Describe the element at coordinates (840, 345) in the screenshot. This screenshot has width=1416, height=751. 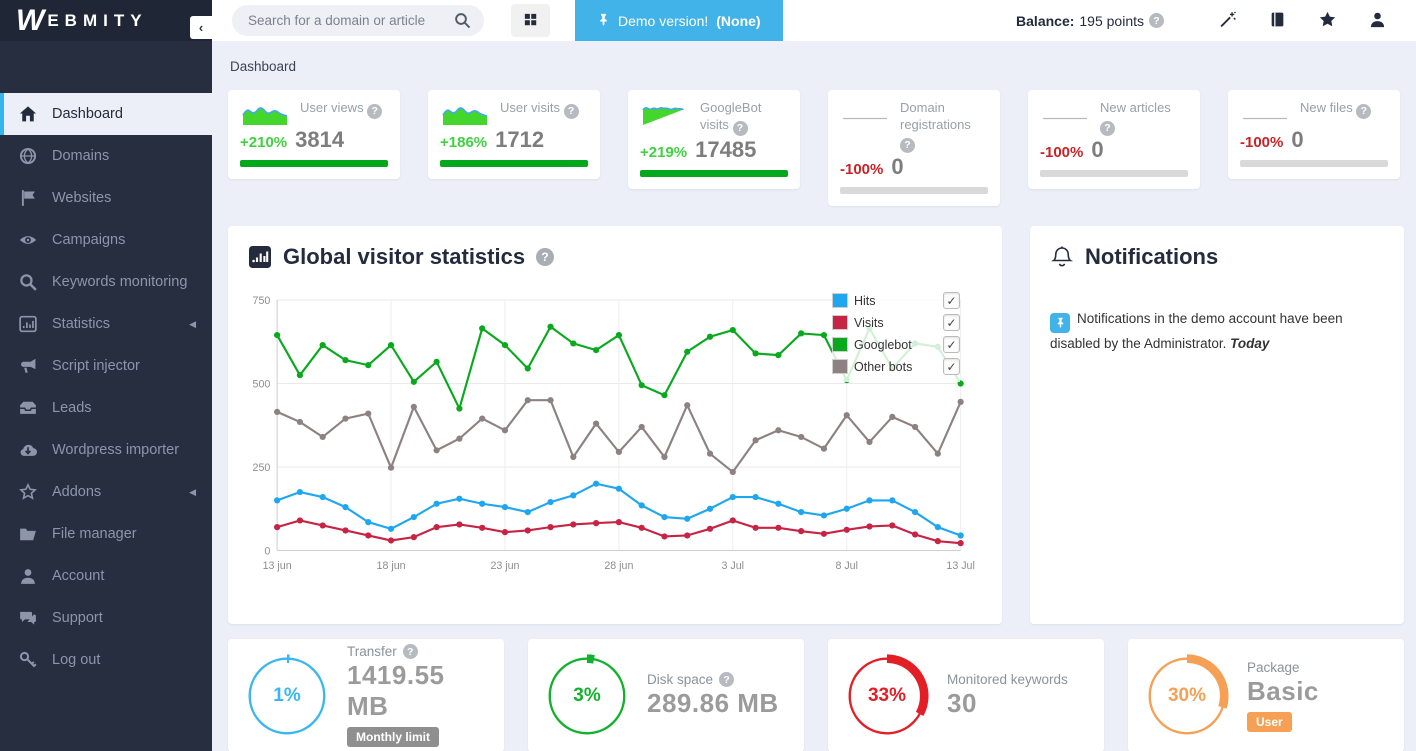
I see `googlebot-swatch-icon` at that location.